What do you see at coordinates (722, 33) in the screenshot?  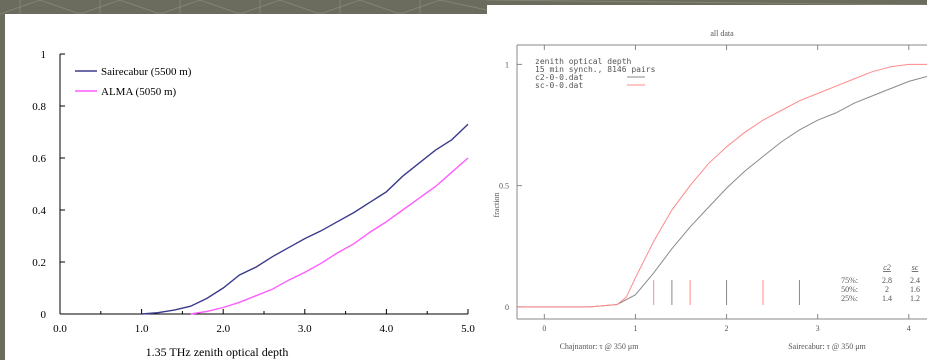 I see `right-chart-title: all data` at bounding box center [722, 33].